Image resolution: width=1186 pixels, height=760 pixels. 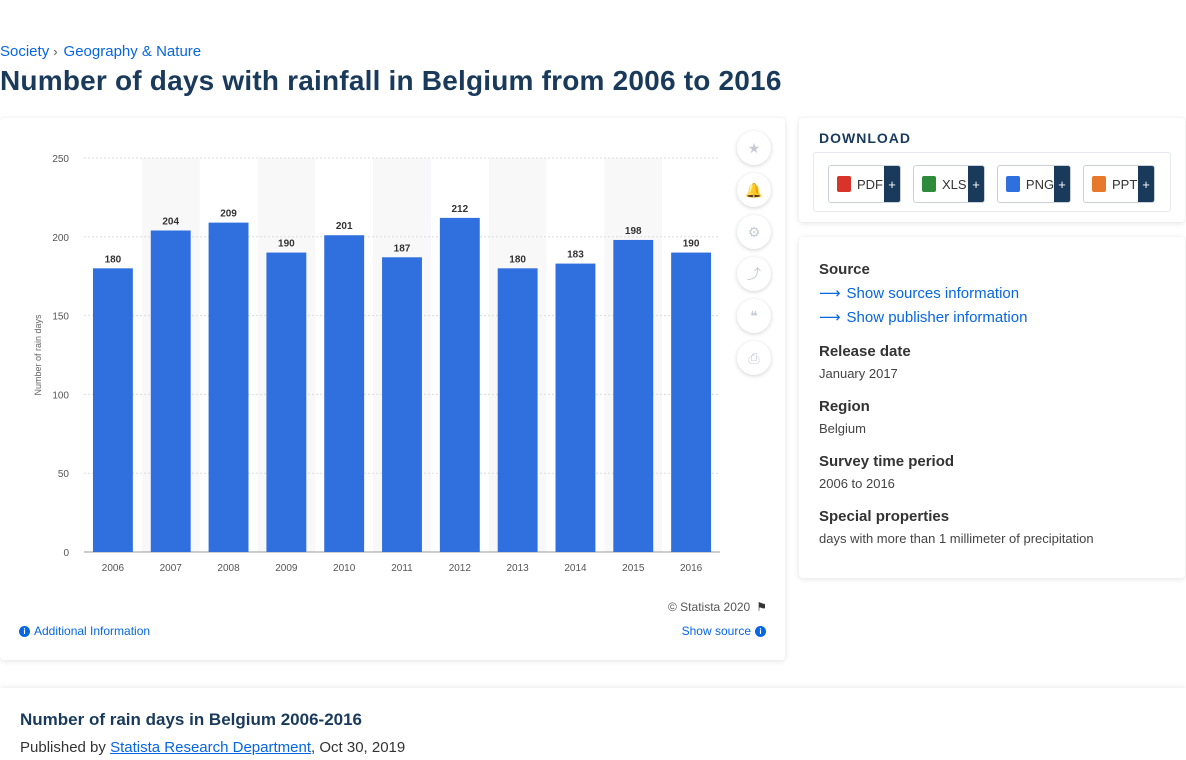 I want to click on y-tick-label: 0, so click(x=66, y=553).